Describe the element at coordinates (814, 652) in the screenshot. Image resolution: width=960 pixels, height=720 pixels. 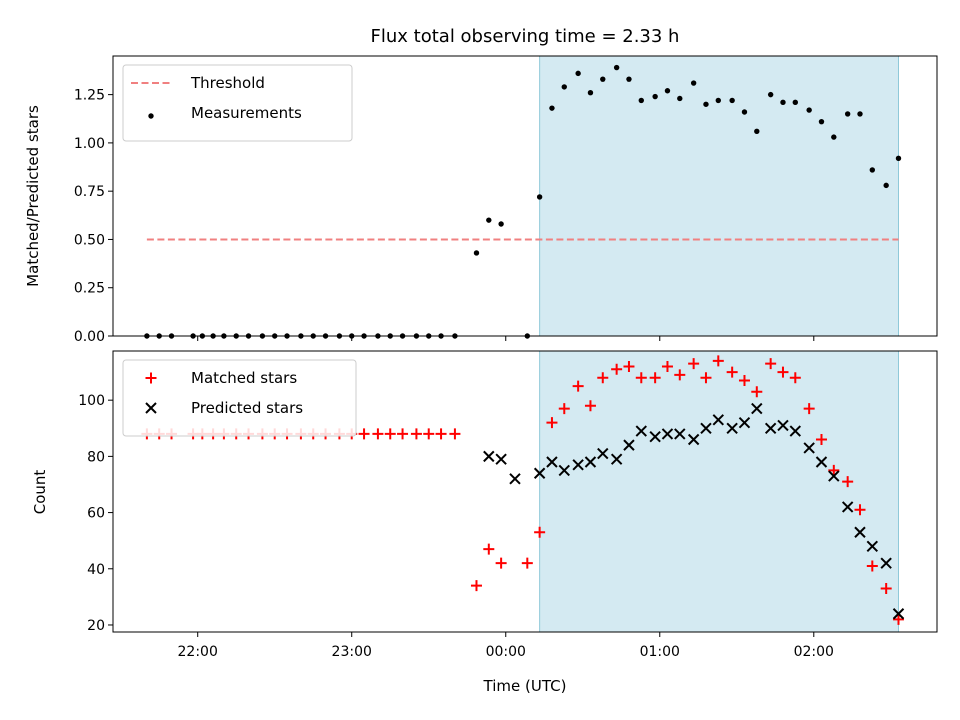
I see `bottom-x-tick-label: 02:00` at that location.